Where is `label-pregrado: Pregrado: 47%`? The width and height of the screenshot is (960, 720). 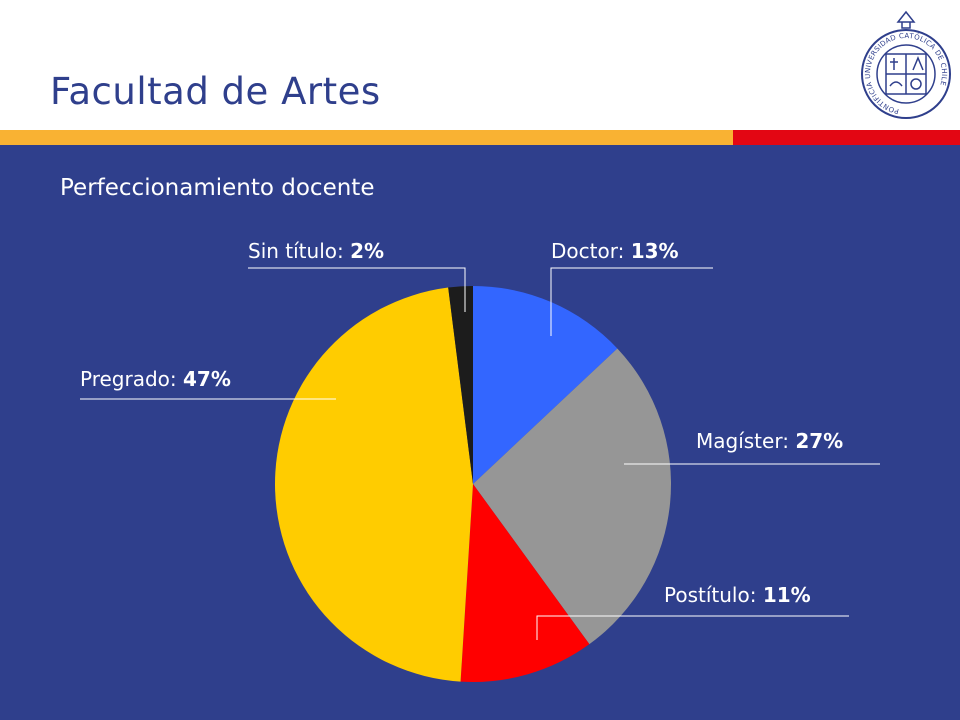
label-pregrado: Pregrado: 47% is located at coordinates (155, 379).